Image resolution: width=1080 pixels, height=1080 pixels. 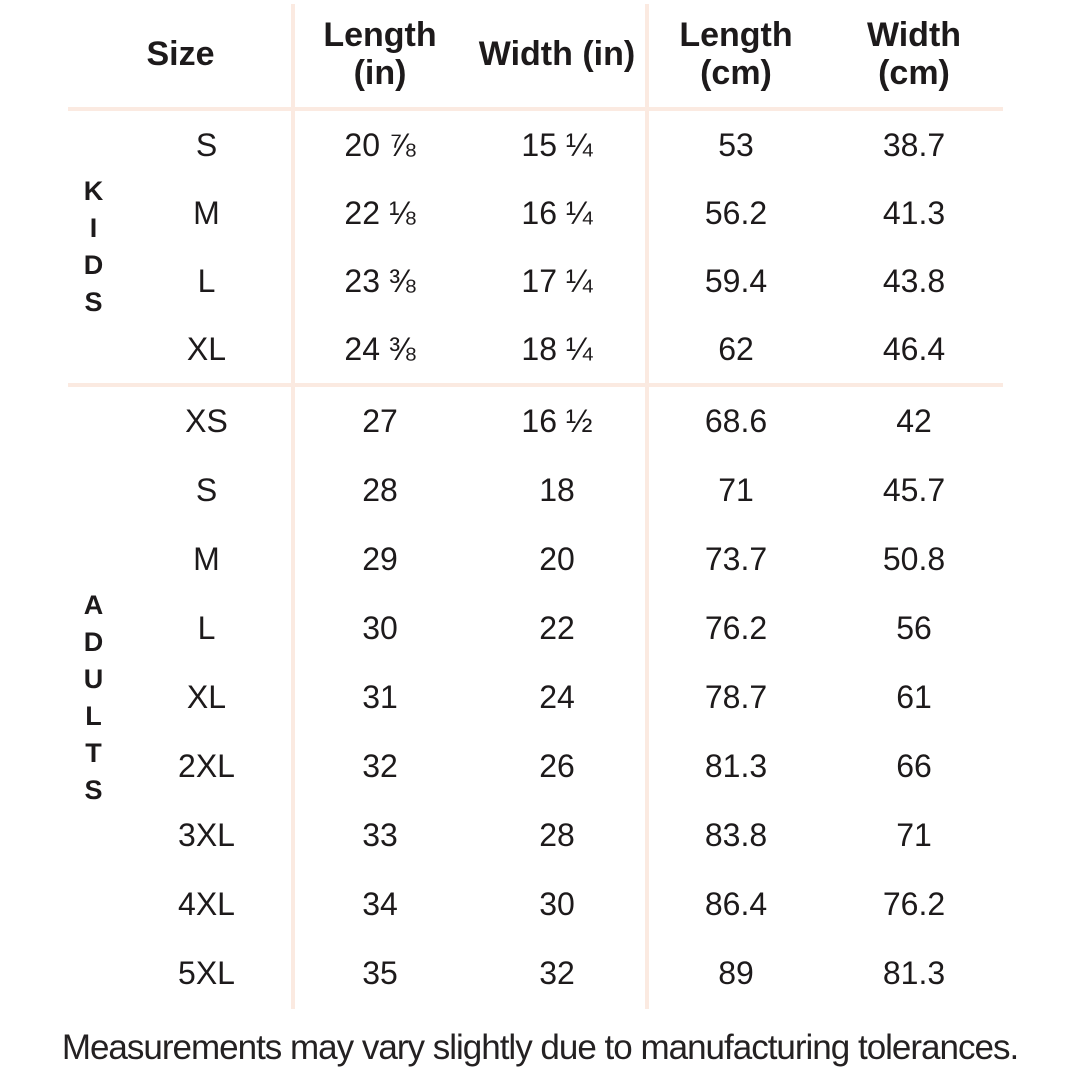 I want to click on table-row: M 22 ⅛ 16 ¼ 56.2 41.3, so click(x=535, y=213).